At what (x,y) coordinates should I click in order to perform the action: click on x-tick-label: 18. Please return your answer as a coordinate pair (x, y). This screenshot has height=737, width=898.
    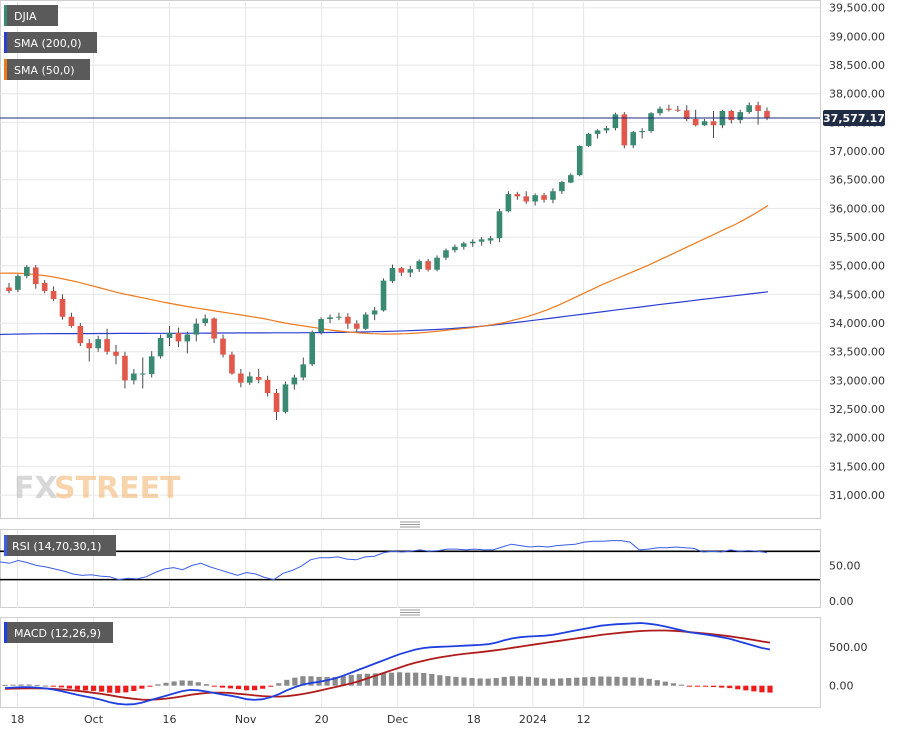
    Looking at the image, I should click on (474, 719).